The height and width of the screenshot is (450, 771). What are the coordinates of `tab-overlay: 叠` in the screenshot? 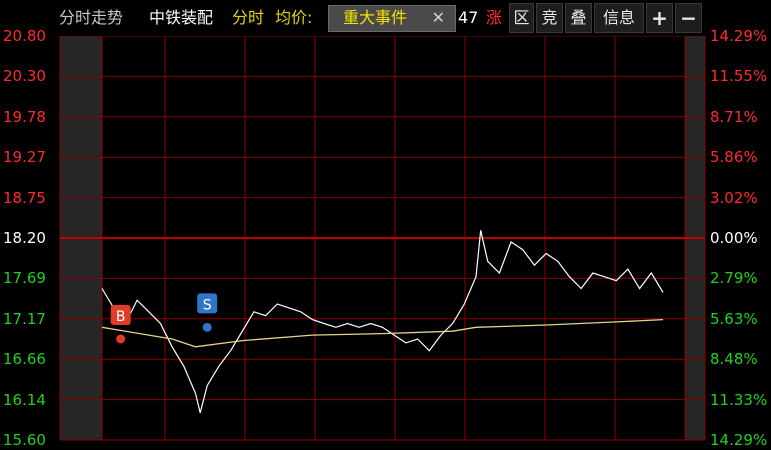 It's located at (578, 18).